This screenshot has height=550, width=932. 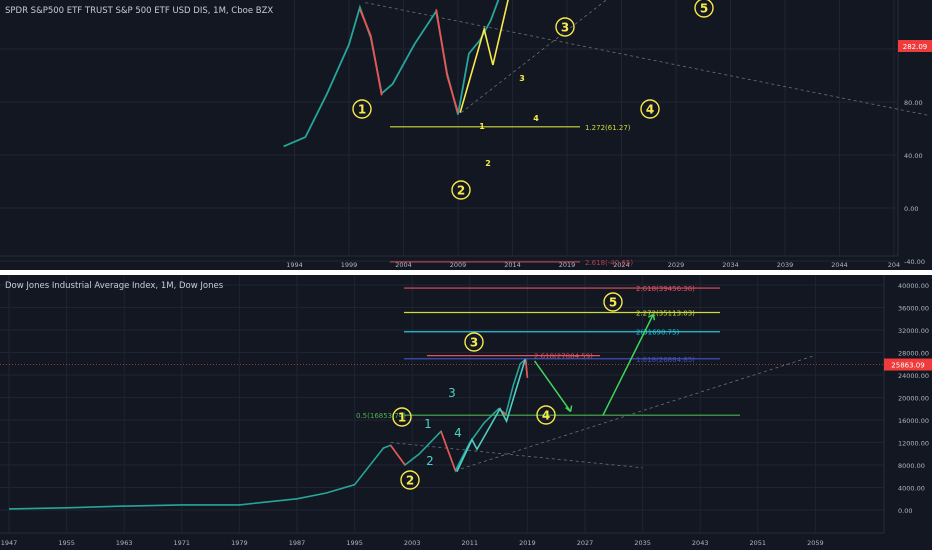 I want to click on x-tick-label: 2024, so click(x=621, y=265).